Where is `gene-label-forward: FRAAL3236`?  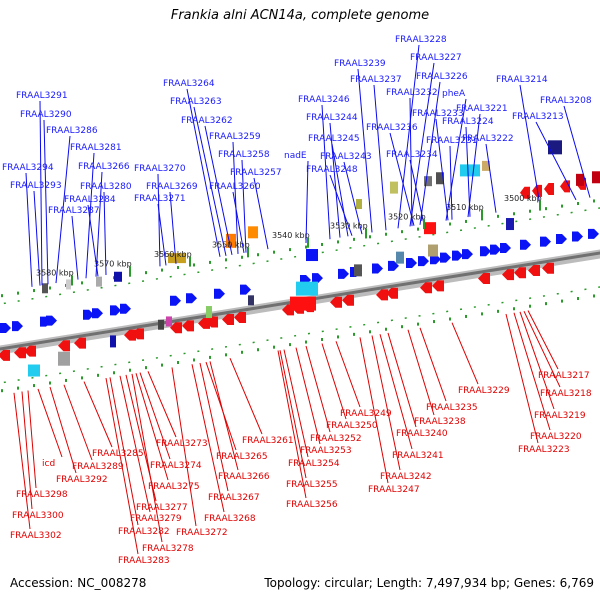 gene-label-forward: FRAAL3236 is located at coordinates (392, 128).